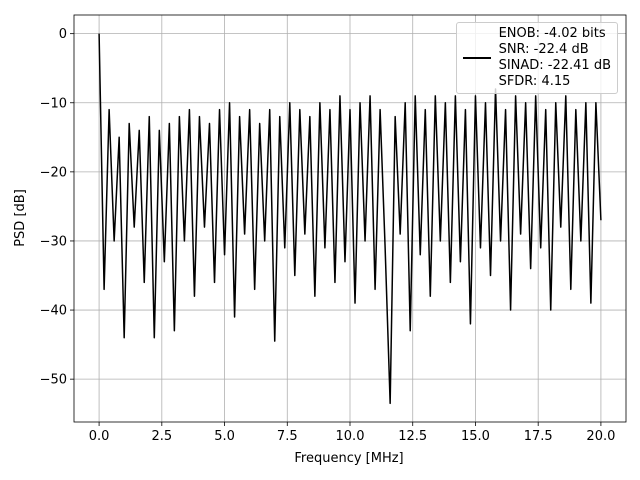  I want to click on y-tick-label: −10, so click(53, 103).